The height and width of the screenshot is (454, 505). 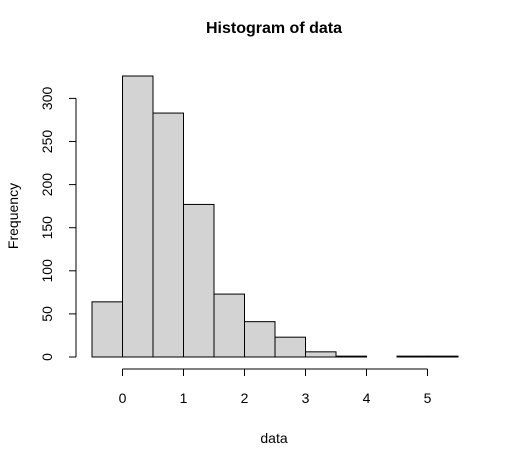 What do you see at coordinates (47, 357) in the screenshot?
I see `y-tick-label: 0` at bounding box center [47, 357].